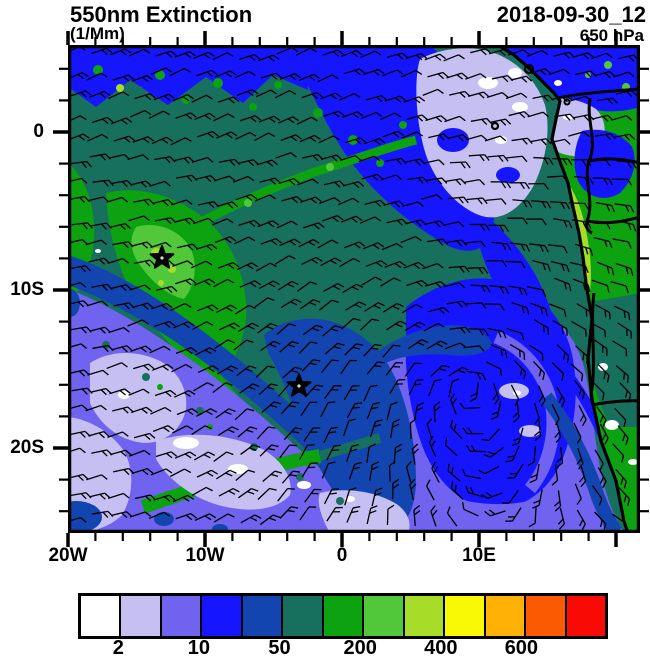 This screenshot has width=650, height=667. What do you see at coordinates (342, 540) in the screenshot?
I see `axis-ticks-bottom` at bounding box center [342, 540].